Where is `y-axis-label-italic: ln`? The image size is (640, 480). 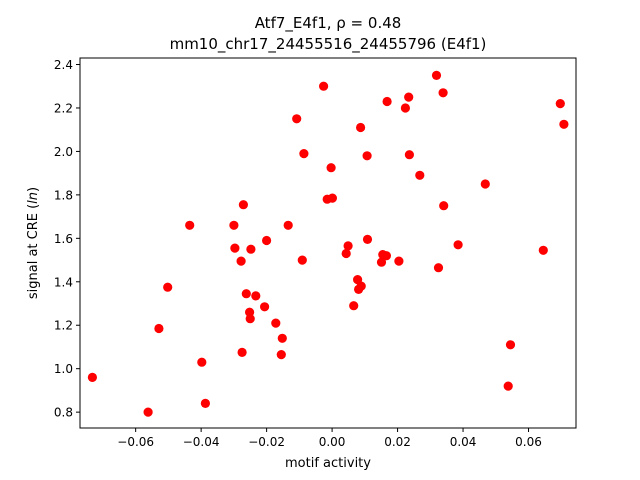
y-axis-label-italic: ln is located at coordinates (33, 198).